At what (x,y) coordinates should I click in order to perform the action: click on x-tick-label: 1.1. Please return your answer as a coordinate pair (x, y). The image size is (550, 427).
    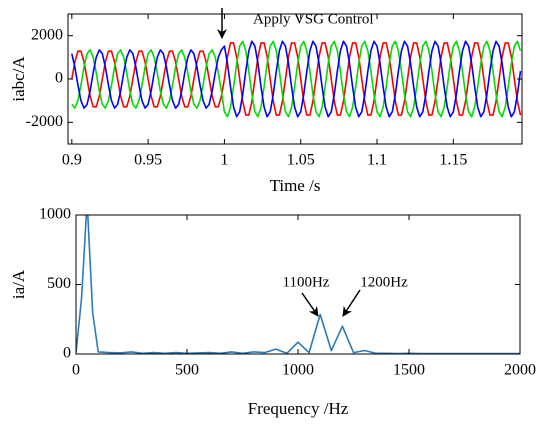
    Looking at the image, I should click on (377, 160).